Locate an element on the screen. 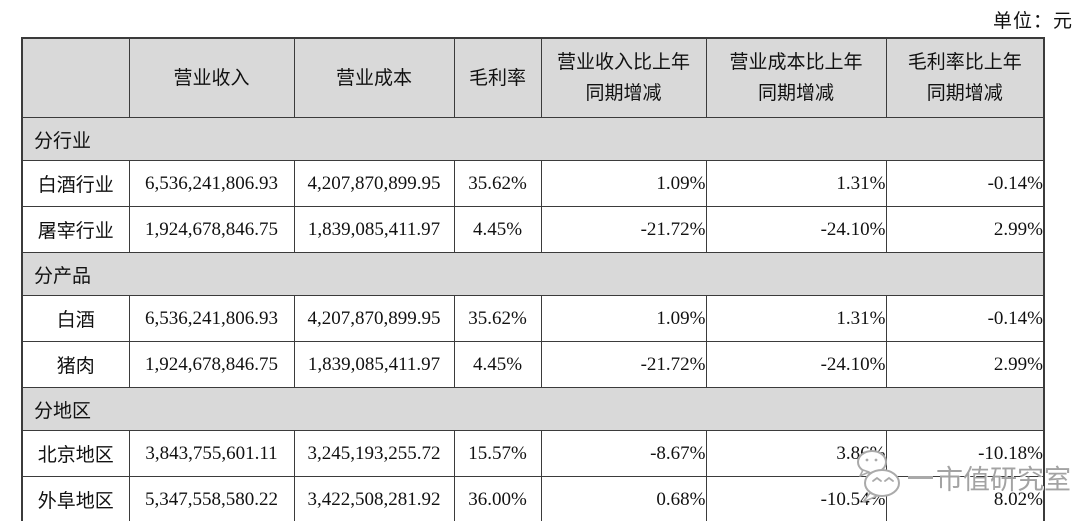 The image size is (1080, 521). revenue-yoy-value: 0.68% is located at coordinates (623, 498).